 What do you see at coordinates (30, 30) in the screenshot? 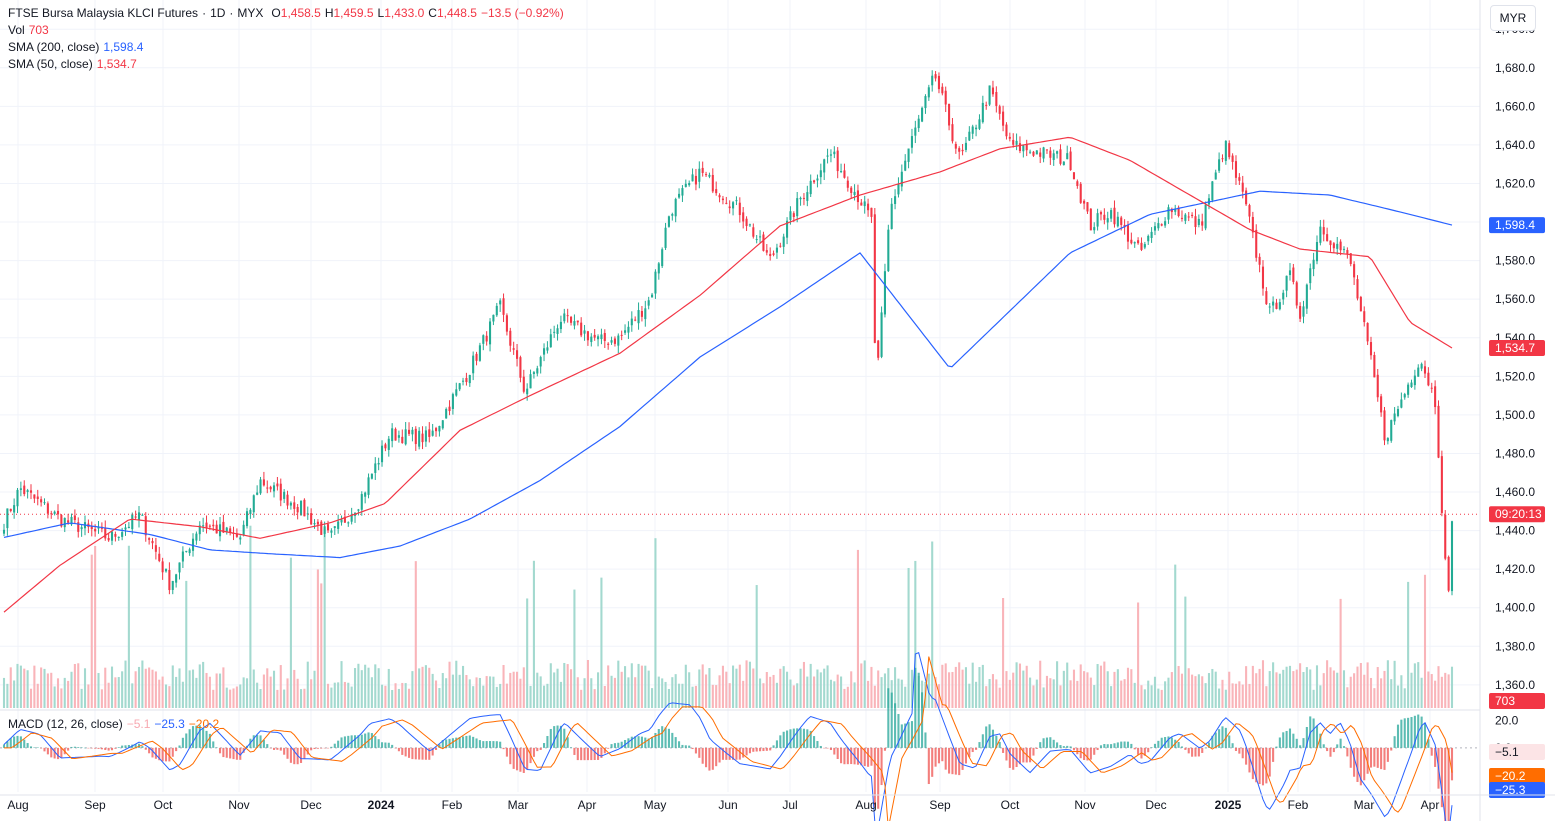
I see `volume-legend: Vol 703` at bounding box center [30, 30].